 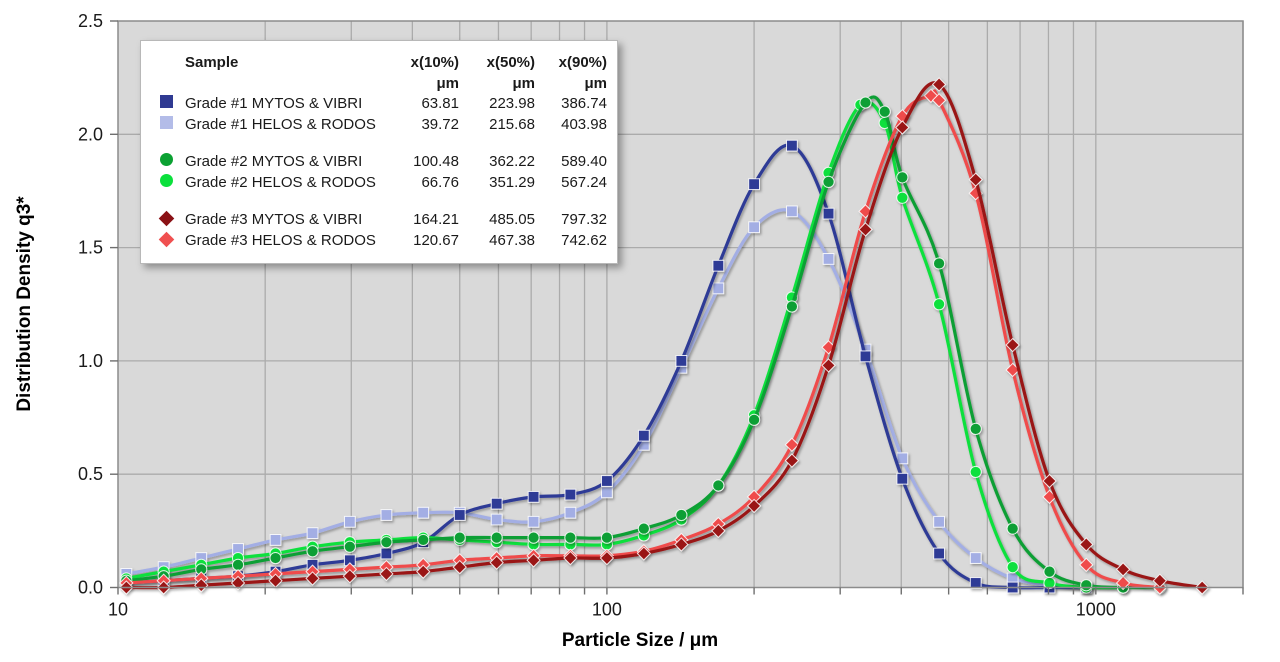 I want to click on legend-units-row: μm μm μm, so click(x=384, y=83).